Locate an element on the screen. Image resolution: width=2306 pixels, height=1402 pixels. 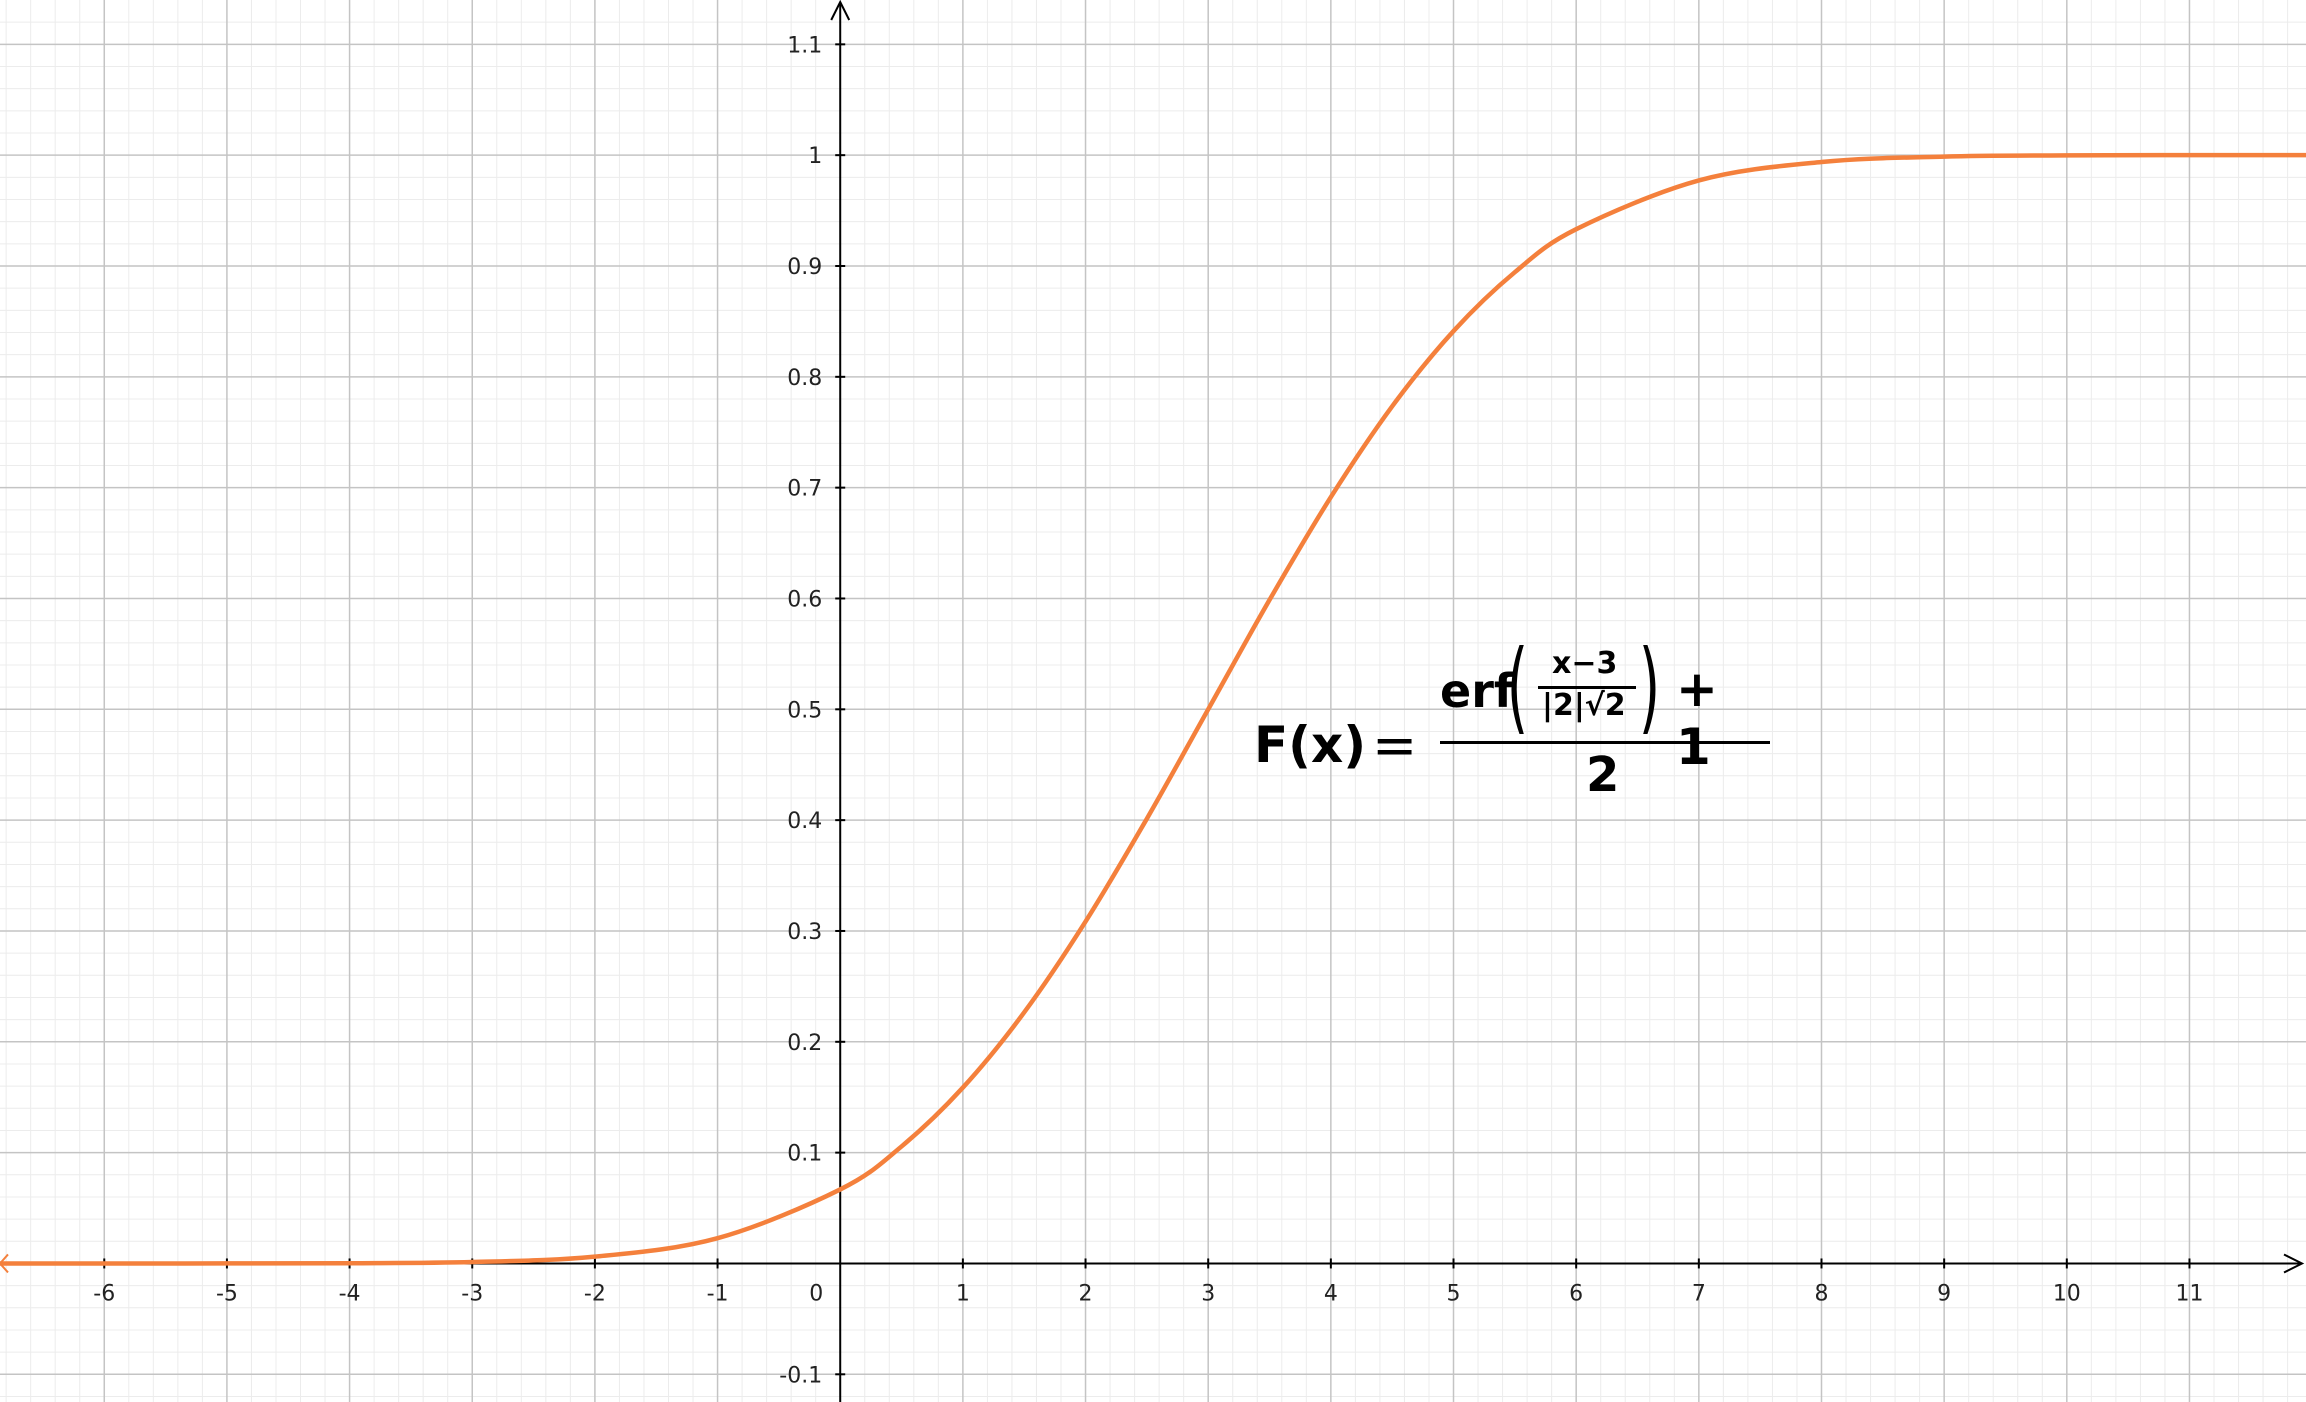
formula-inner-numerator: x−3 is located at coordinates (1585, 663).